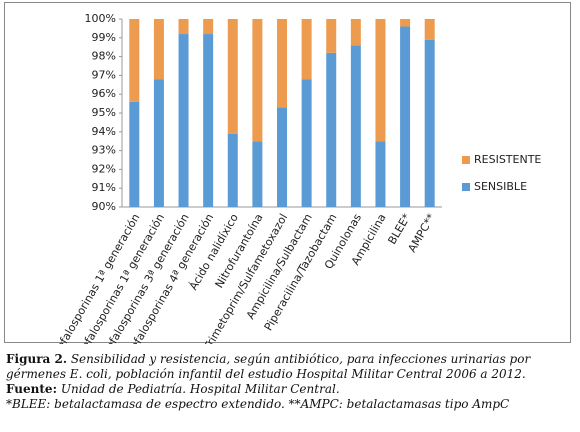  Describe the element at coordinates (31, 389) in the screenshot. I see `source-label: Fuente:` at that location.